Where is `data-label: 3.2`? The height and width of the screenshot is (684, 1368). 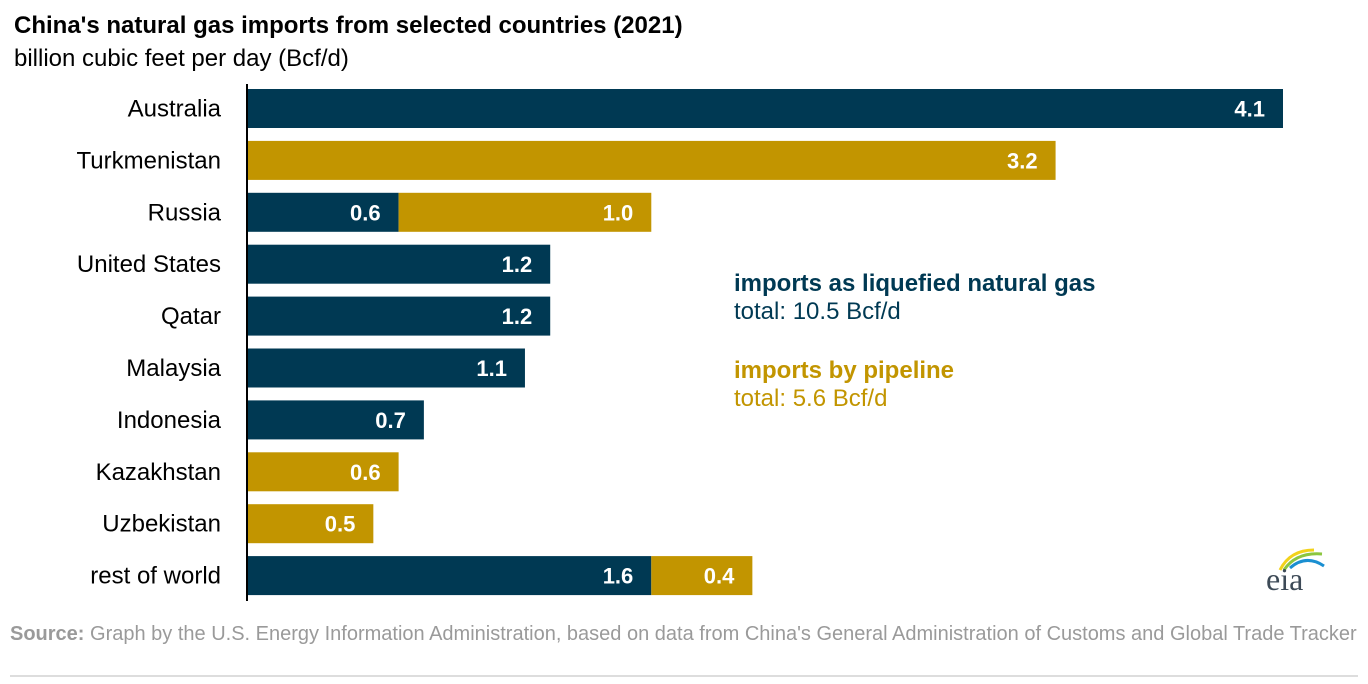
data-label: 3.2 is located at coordinates (1022, 160).